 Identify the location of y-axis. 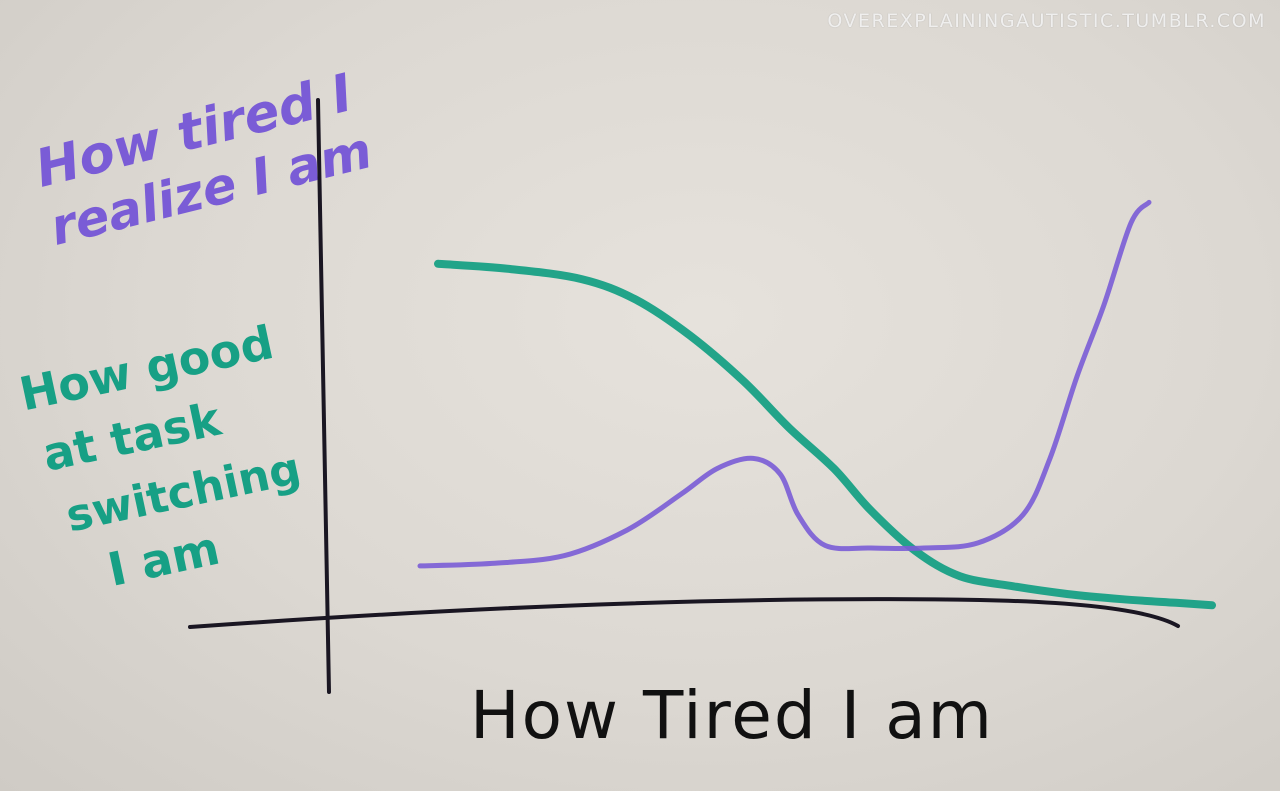
(323, 396).